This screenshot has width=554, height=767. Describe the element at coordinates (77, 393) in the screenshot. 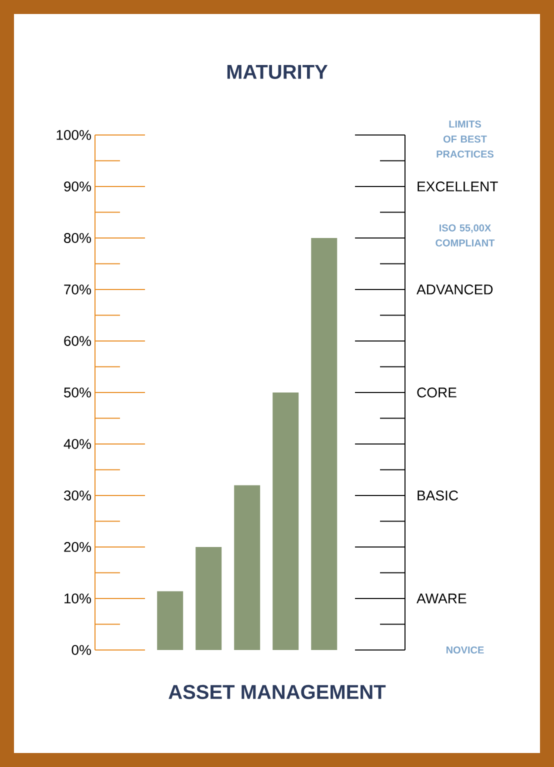

I see `y-tick-label: 50%` at that location.